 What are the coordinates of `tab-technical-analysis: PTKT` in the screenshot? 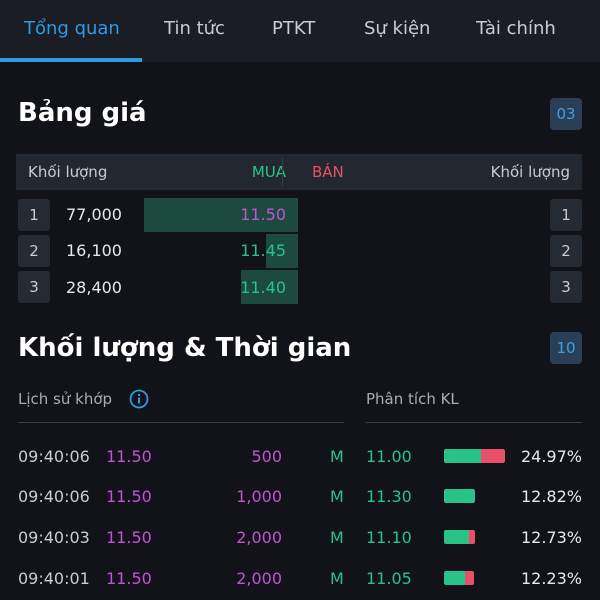 It's located at (294, 28).